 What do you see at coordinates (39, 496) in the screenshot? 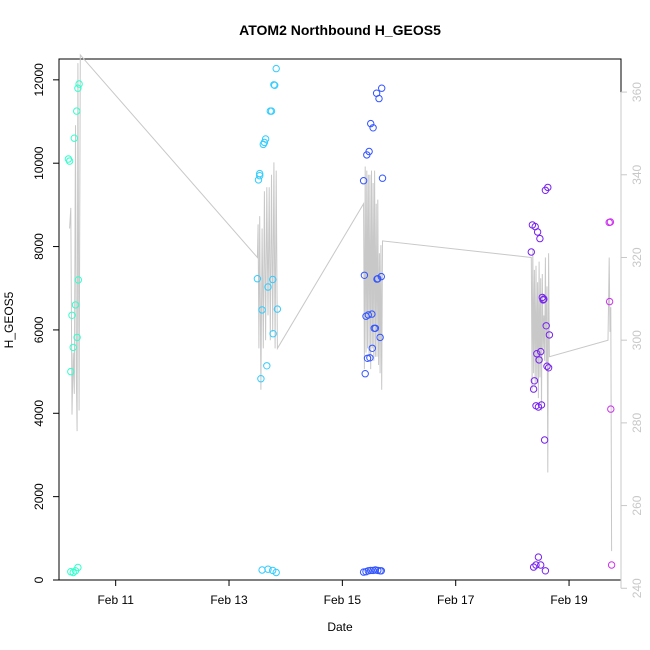
I see `y-tick-label: 2000` at bounding box center [39, 496].